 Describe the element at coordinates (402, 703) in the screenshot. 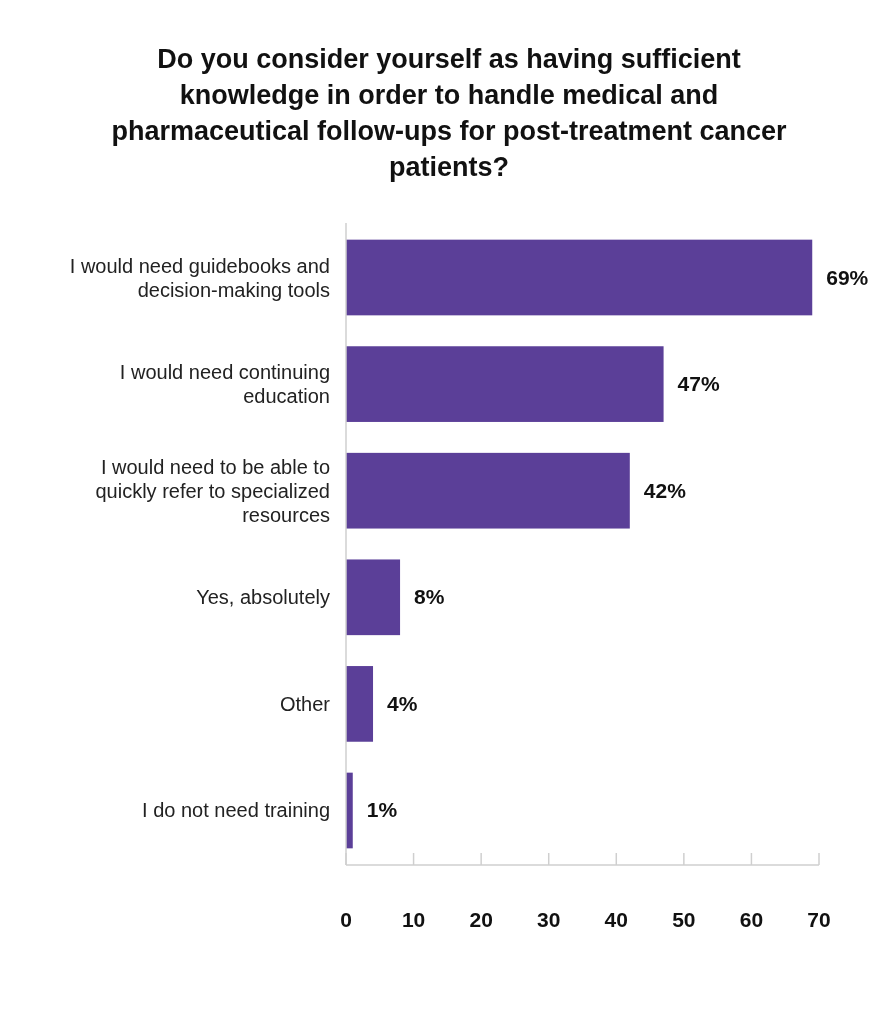

I see `data-label: 4%` at that location.